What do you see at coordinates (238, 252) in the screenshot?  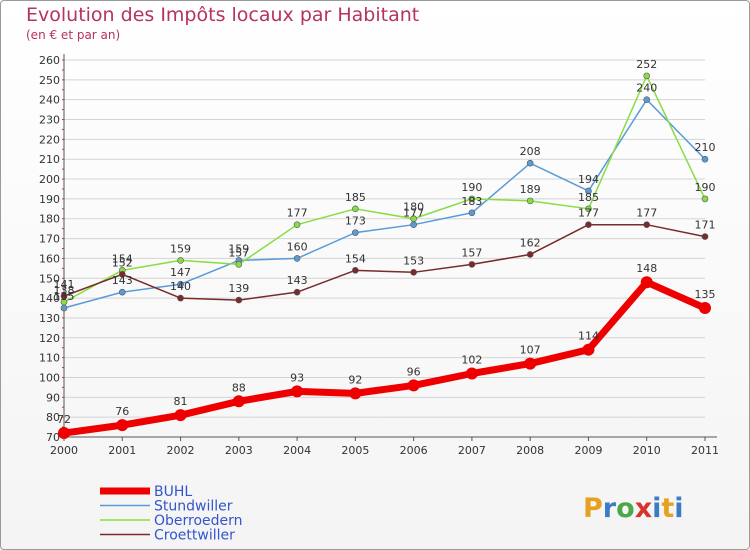 I see `data-label-oberroedern: 157` at bounding box center [238, 252].